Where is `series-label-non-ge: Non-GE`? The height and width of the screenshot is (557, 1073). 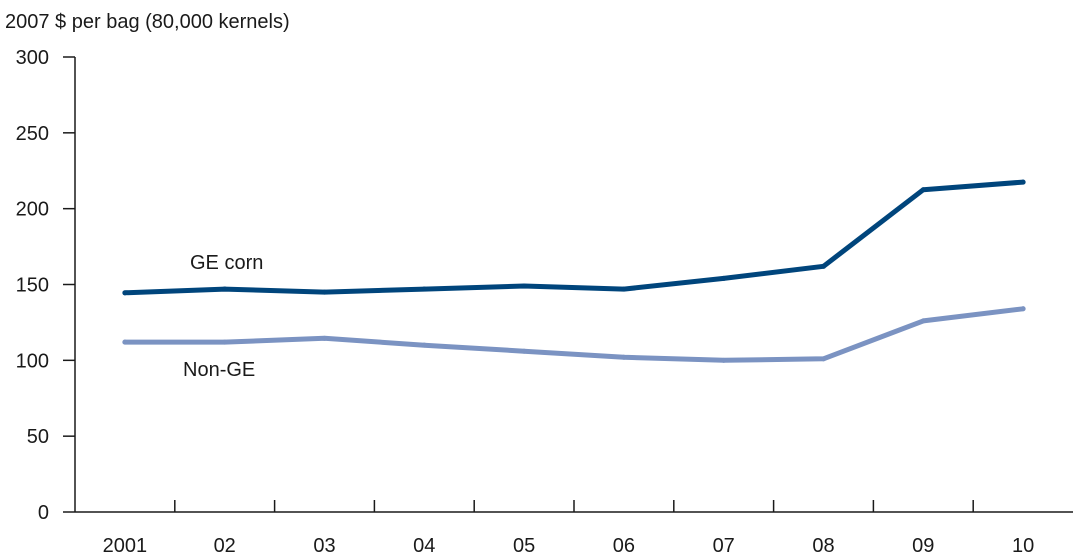
series-label-non-ge: Non-GE is located at coordinates (219, 370).